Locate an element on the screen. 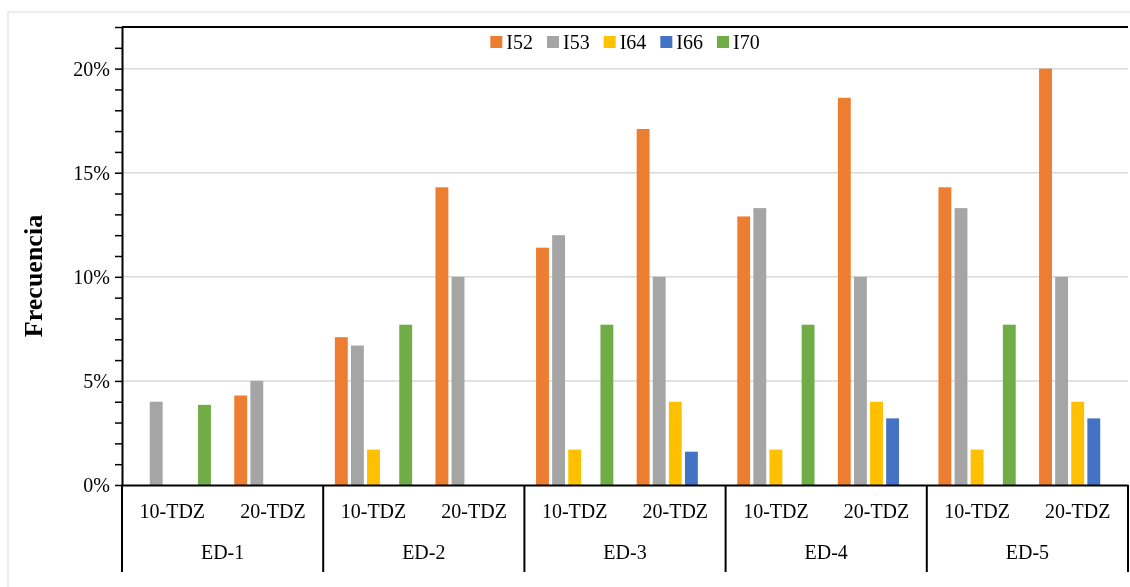  legend-label: I53 is located at coordinates (576, 42).